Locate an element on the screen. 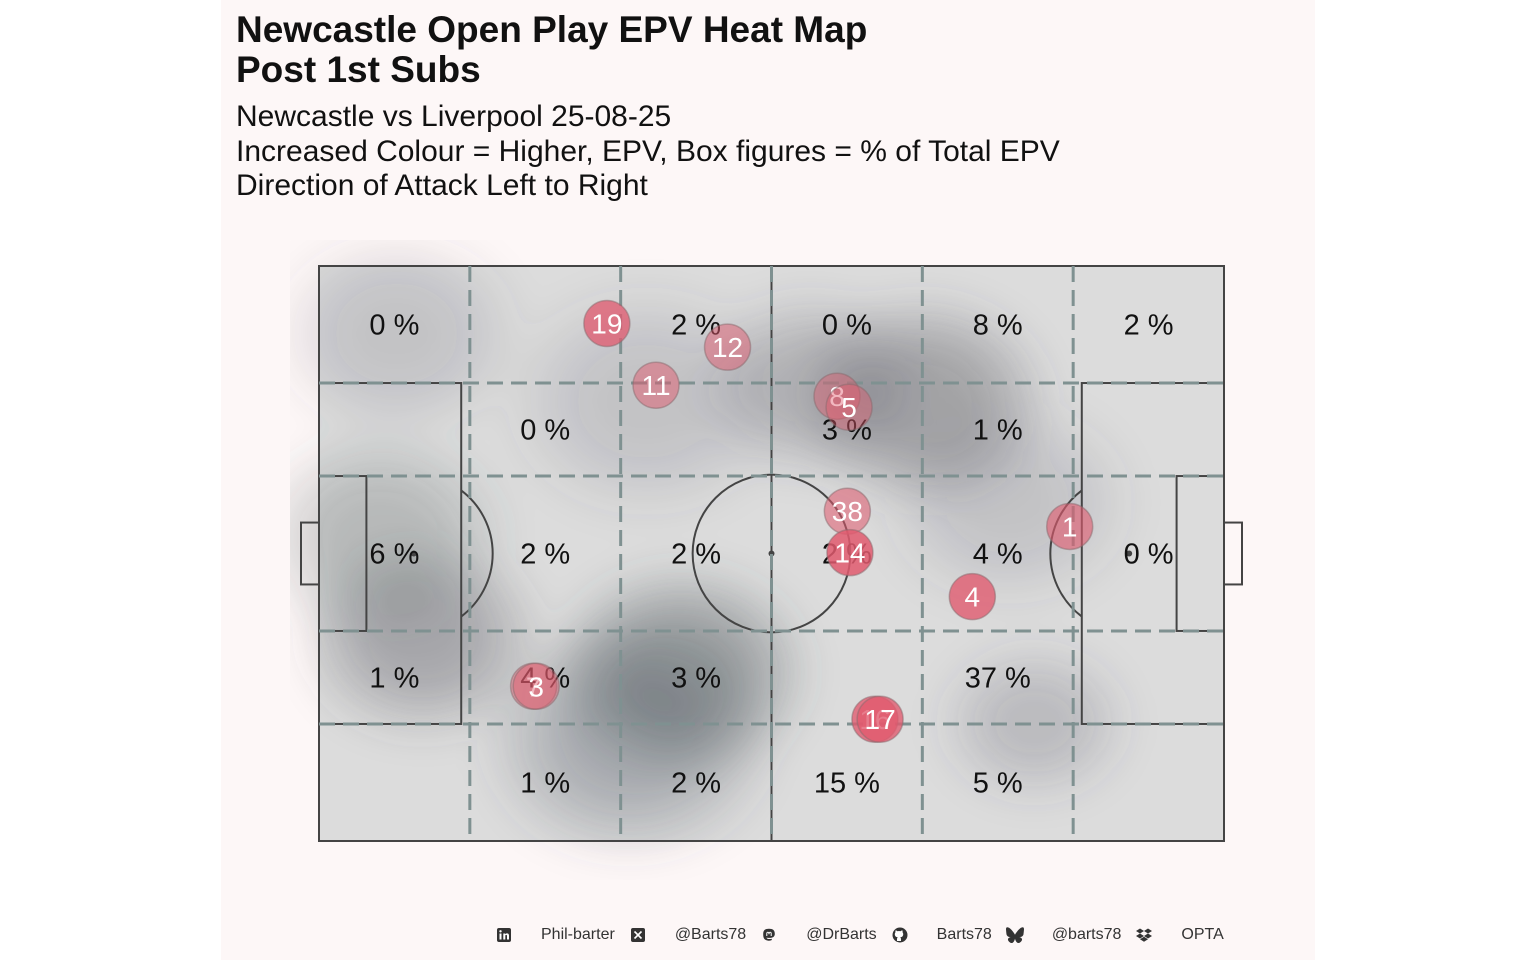 The height and width of the screenshot is (960, 1536). zone-percentage-label: 8 % is located at coordinates (998, 326).